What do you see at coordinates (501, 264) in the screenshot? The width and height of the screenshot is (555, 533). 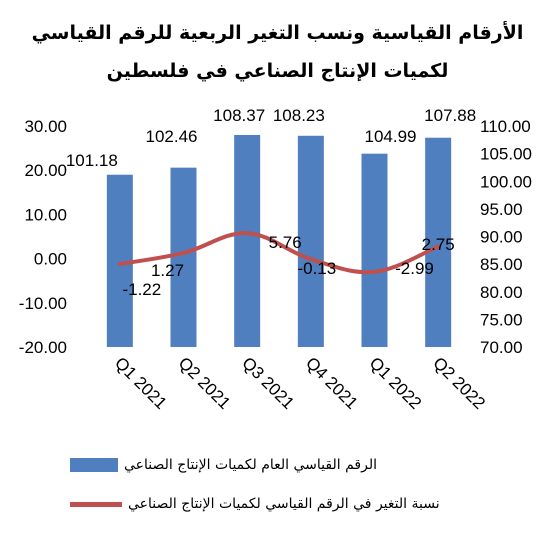 I see `right-axis-tick-label: 85.00` at bounding box center [501, 264].